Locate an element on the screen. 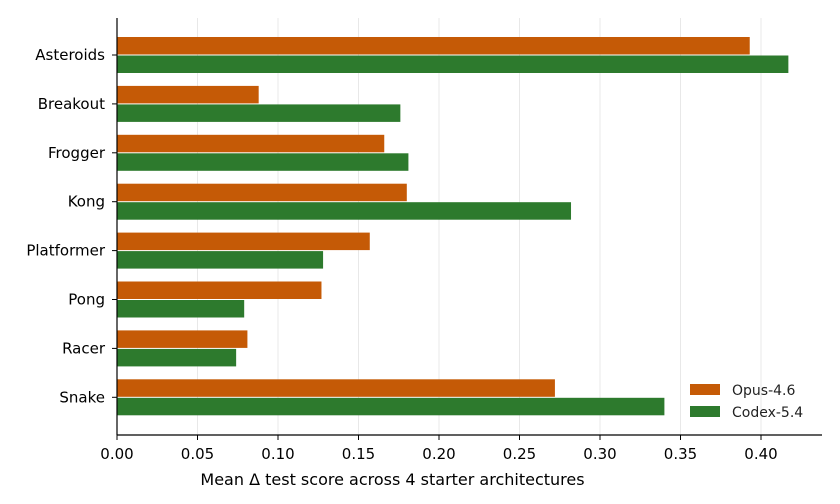 This screenshot has width=840, height=504. bar-codex-5-4-racer is located at coordinates (177, 357).